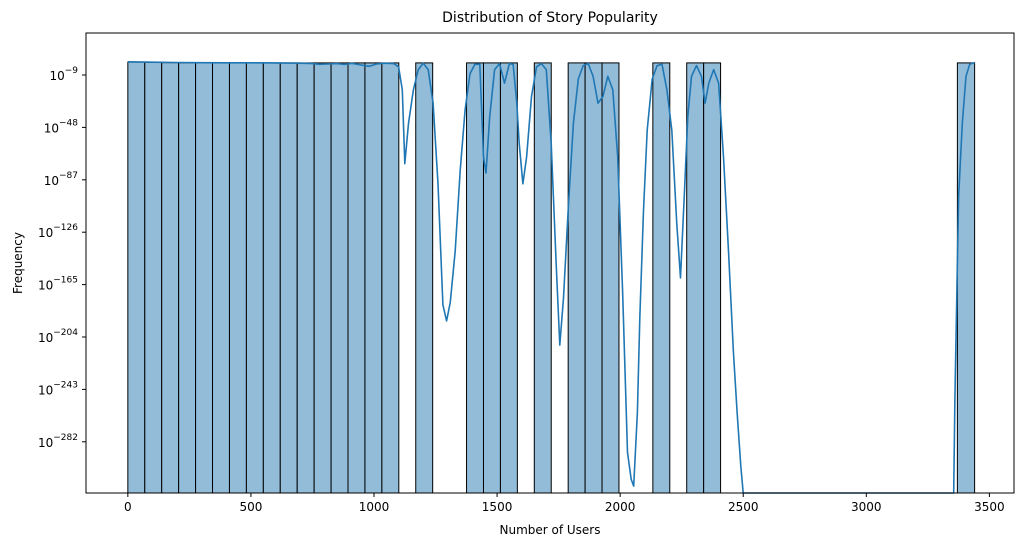 The width and height of the screenshot is (1025, 547). Describe the element at coordinates (550, 18) in the screenshot. I see `chart-title: Distribution of Story Popularity` at that location.